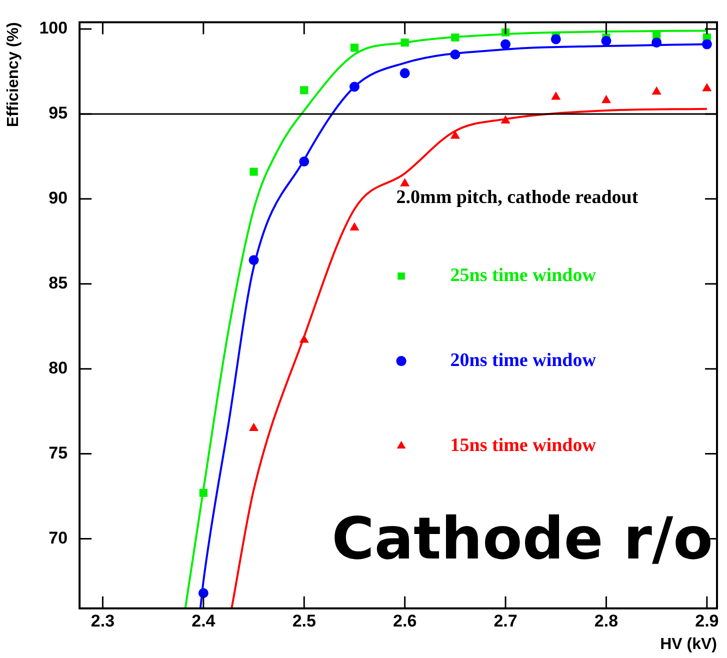 The width and height of the screenshot is (727, 658). Describe the element at coordinates (523, 275) in the screenshot. I see `legend-label: 25ns time window` at that location.